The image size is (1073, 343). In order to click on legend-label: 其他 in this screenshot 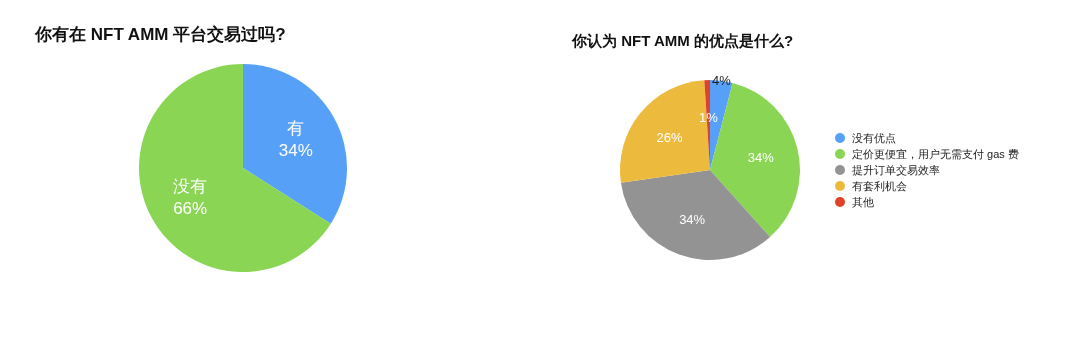, I will do `click(863, 201)`.